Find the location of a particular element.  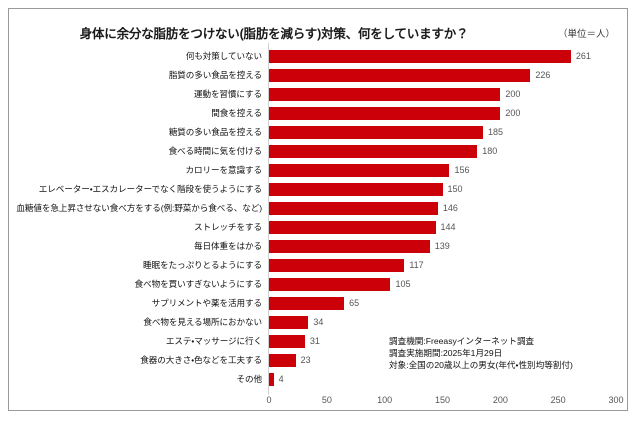

bar-container: 180 is located at coordinates (449, 151).